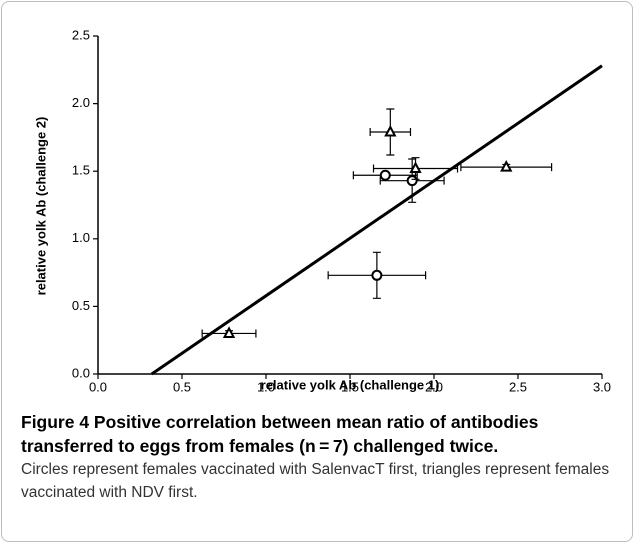 The height and width of the screenshot is (545, 636). I want to click on x-tick-label: 2.5, so click(518, 386).